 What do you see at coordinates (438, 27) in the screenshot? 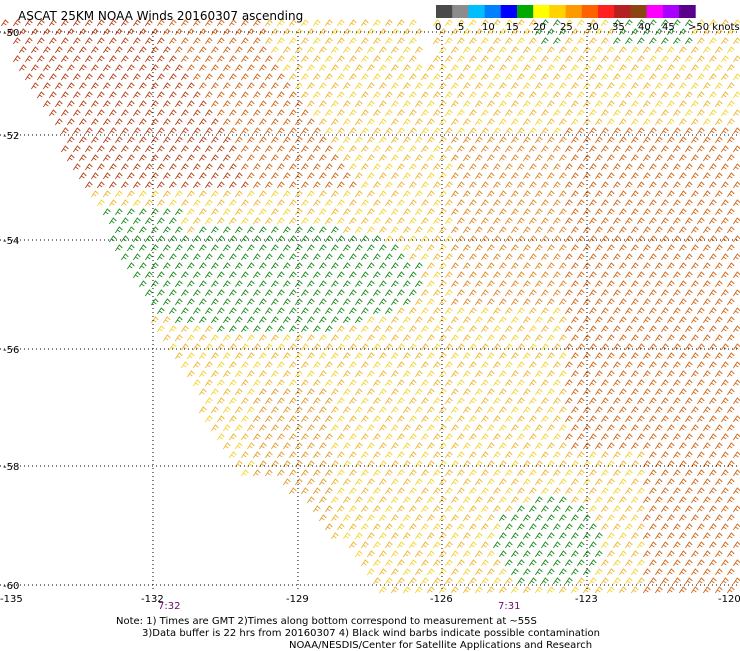
I see `colorbar-tick: 0` at bounding box center [438, 27].